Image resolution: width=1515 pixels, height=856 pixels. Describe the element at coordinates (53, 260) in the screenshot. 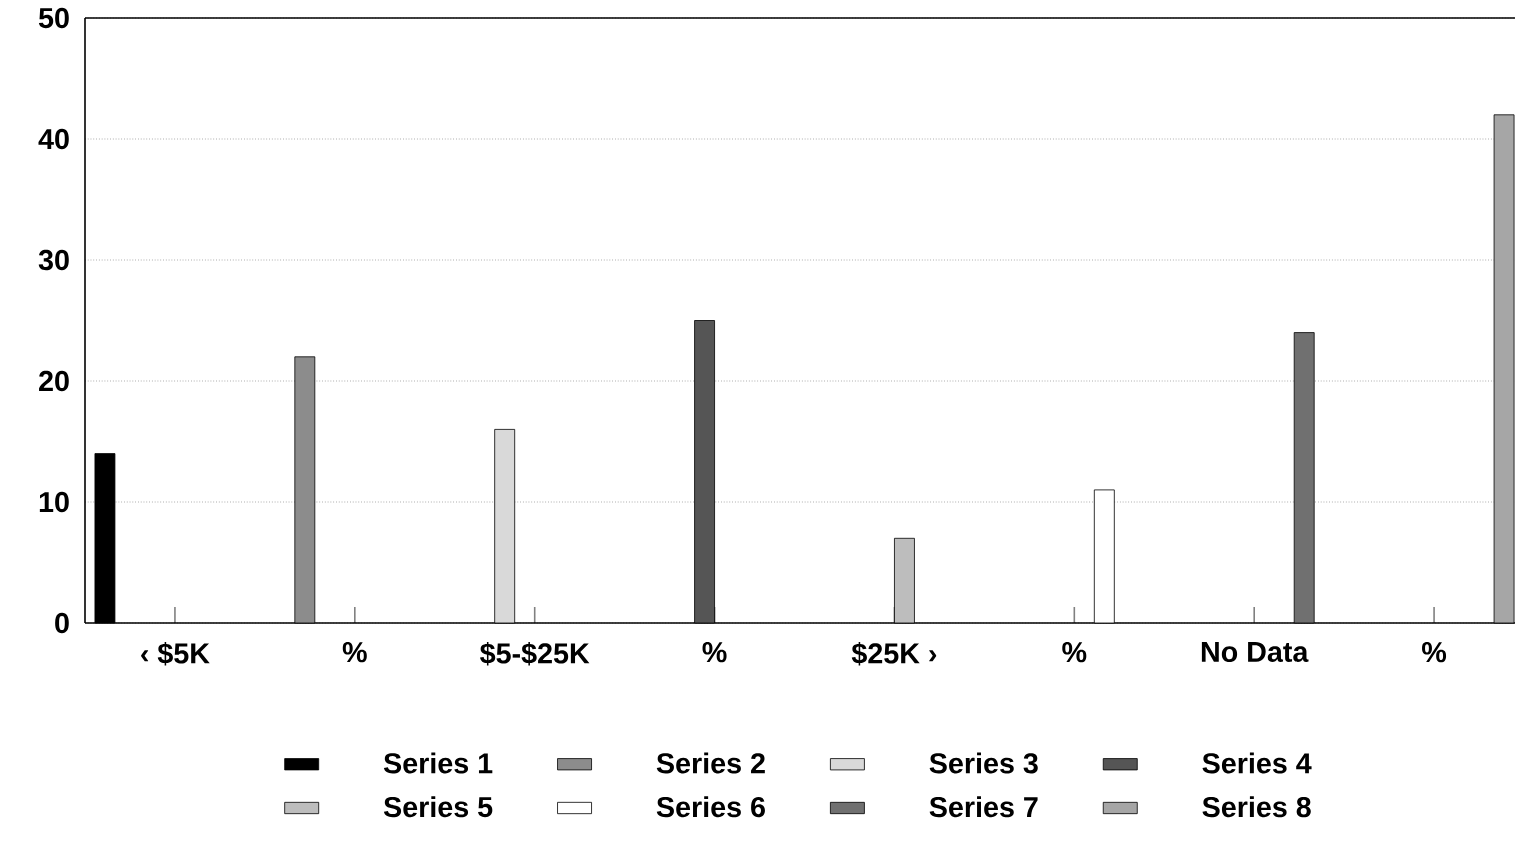

I see `y-tick-label: 30` at that location.